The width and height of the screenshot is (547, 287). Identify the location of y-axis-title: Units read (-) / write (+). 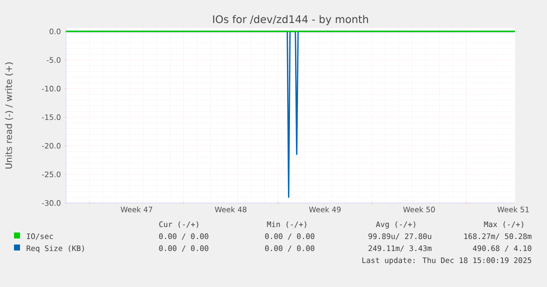
(9, 115).